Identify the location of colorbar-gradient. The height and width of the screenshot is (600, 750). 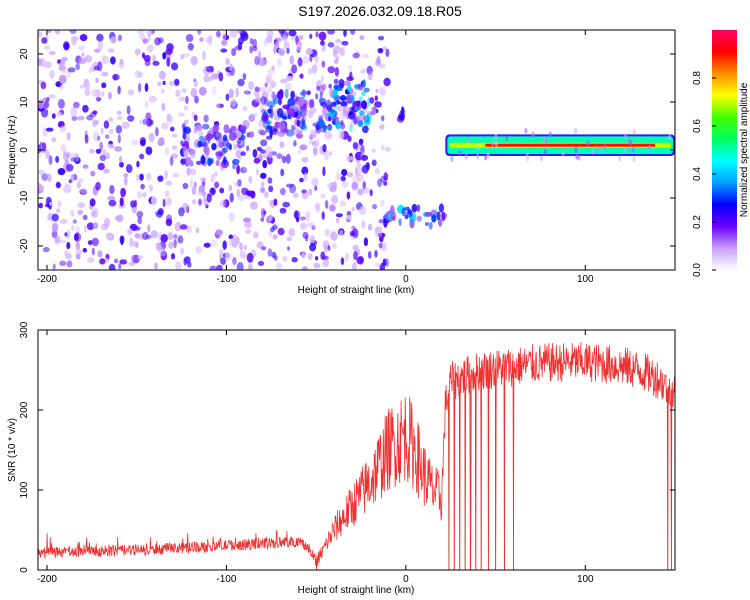
(724, 150).